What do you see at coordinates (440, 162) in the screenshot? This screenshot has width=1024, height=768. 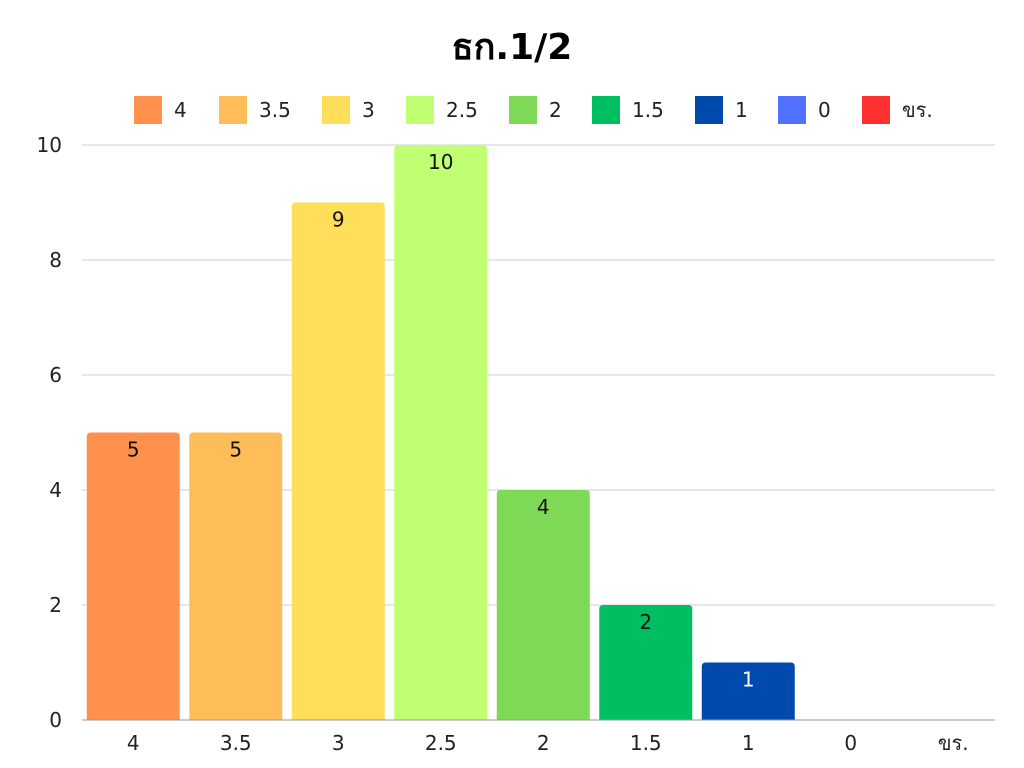 I see `data-label: 10` at bounding box center [440, 162].